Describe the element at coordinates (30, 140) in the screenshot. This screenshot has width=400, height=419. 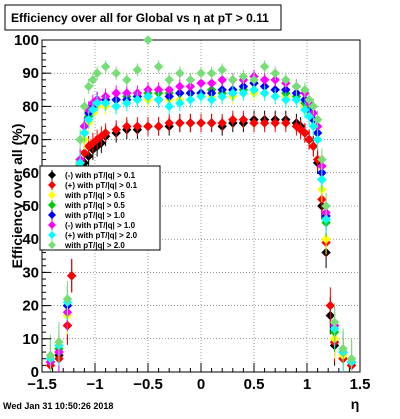
I see `y-tick-label: 70` at that location.